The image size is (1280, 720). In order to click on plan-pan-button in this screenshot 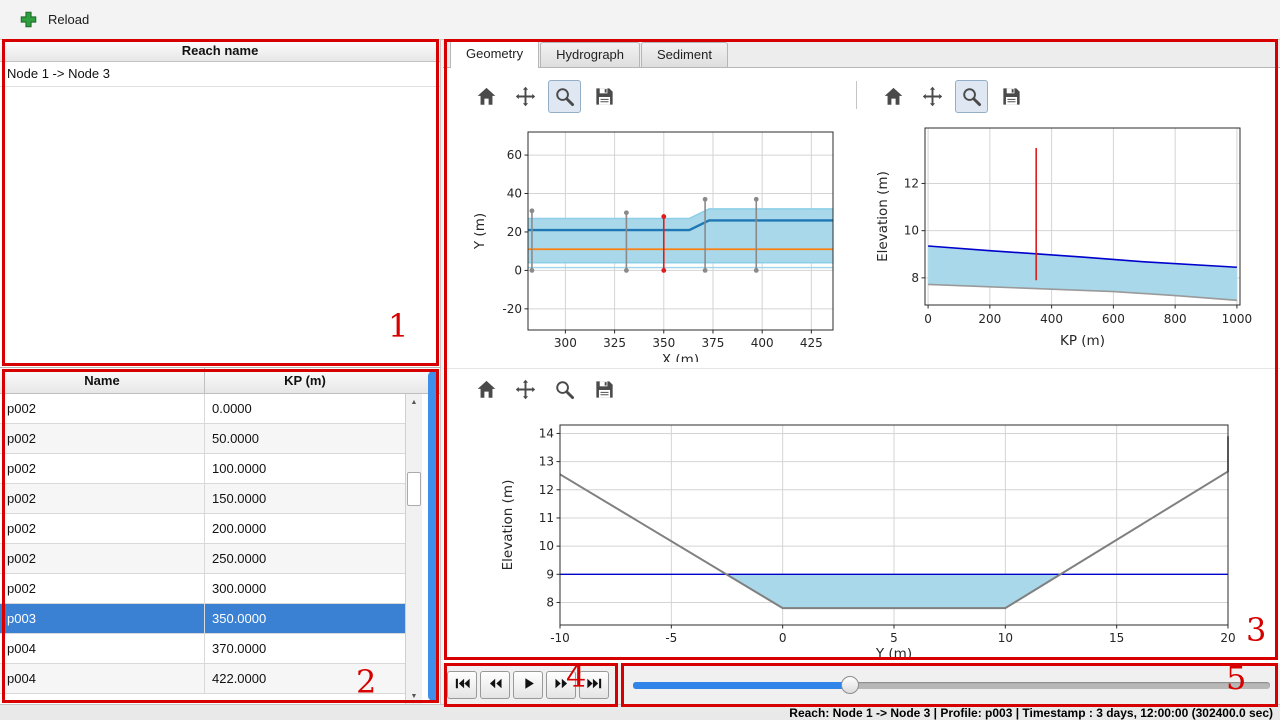, I will do `click(525, 96)`.